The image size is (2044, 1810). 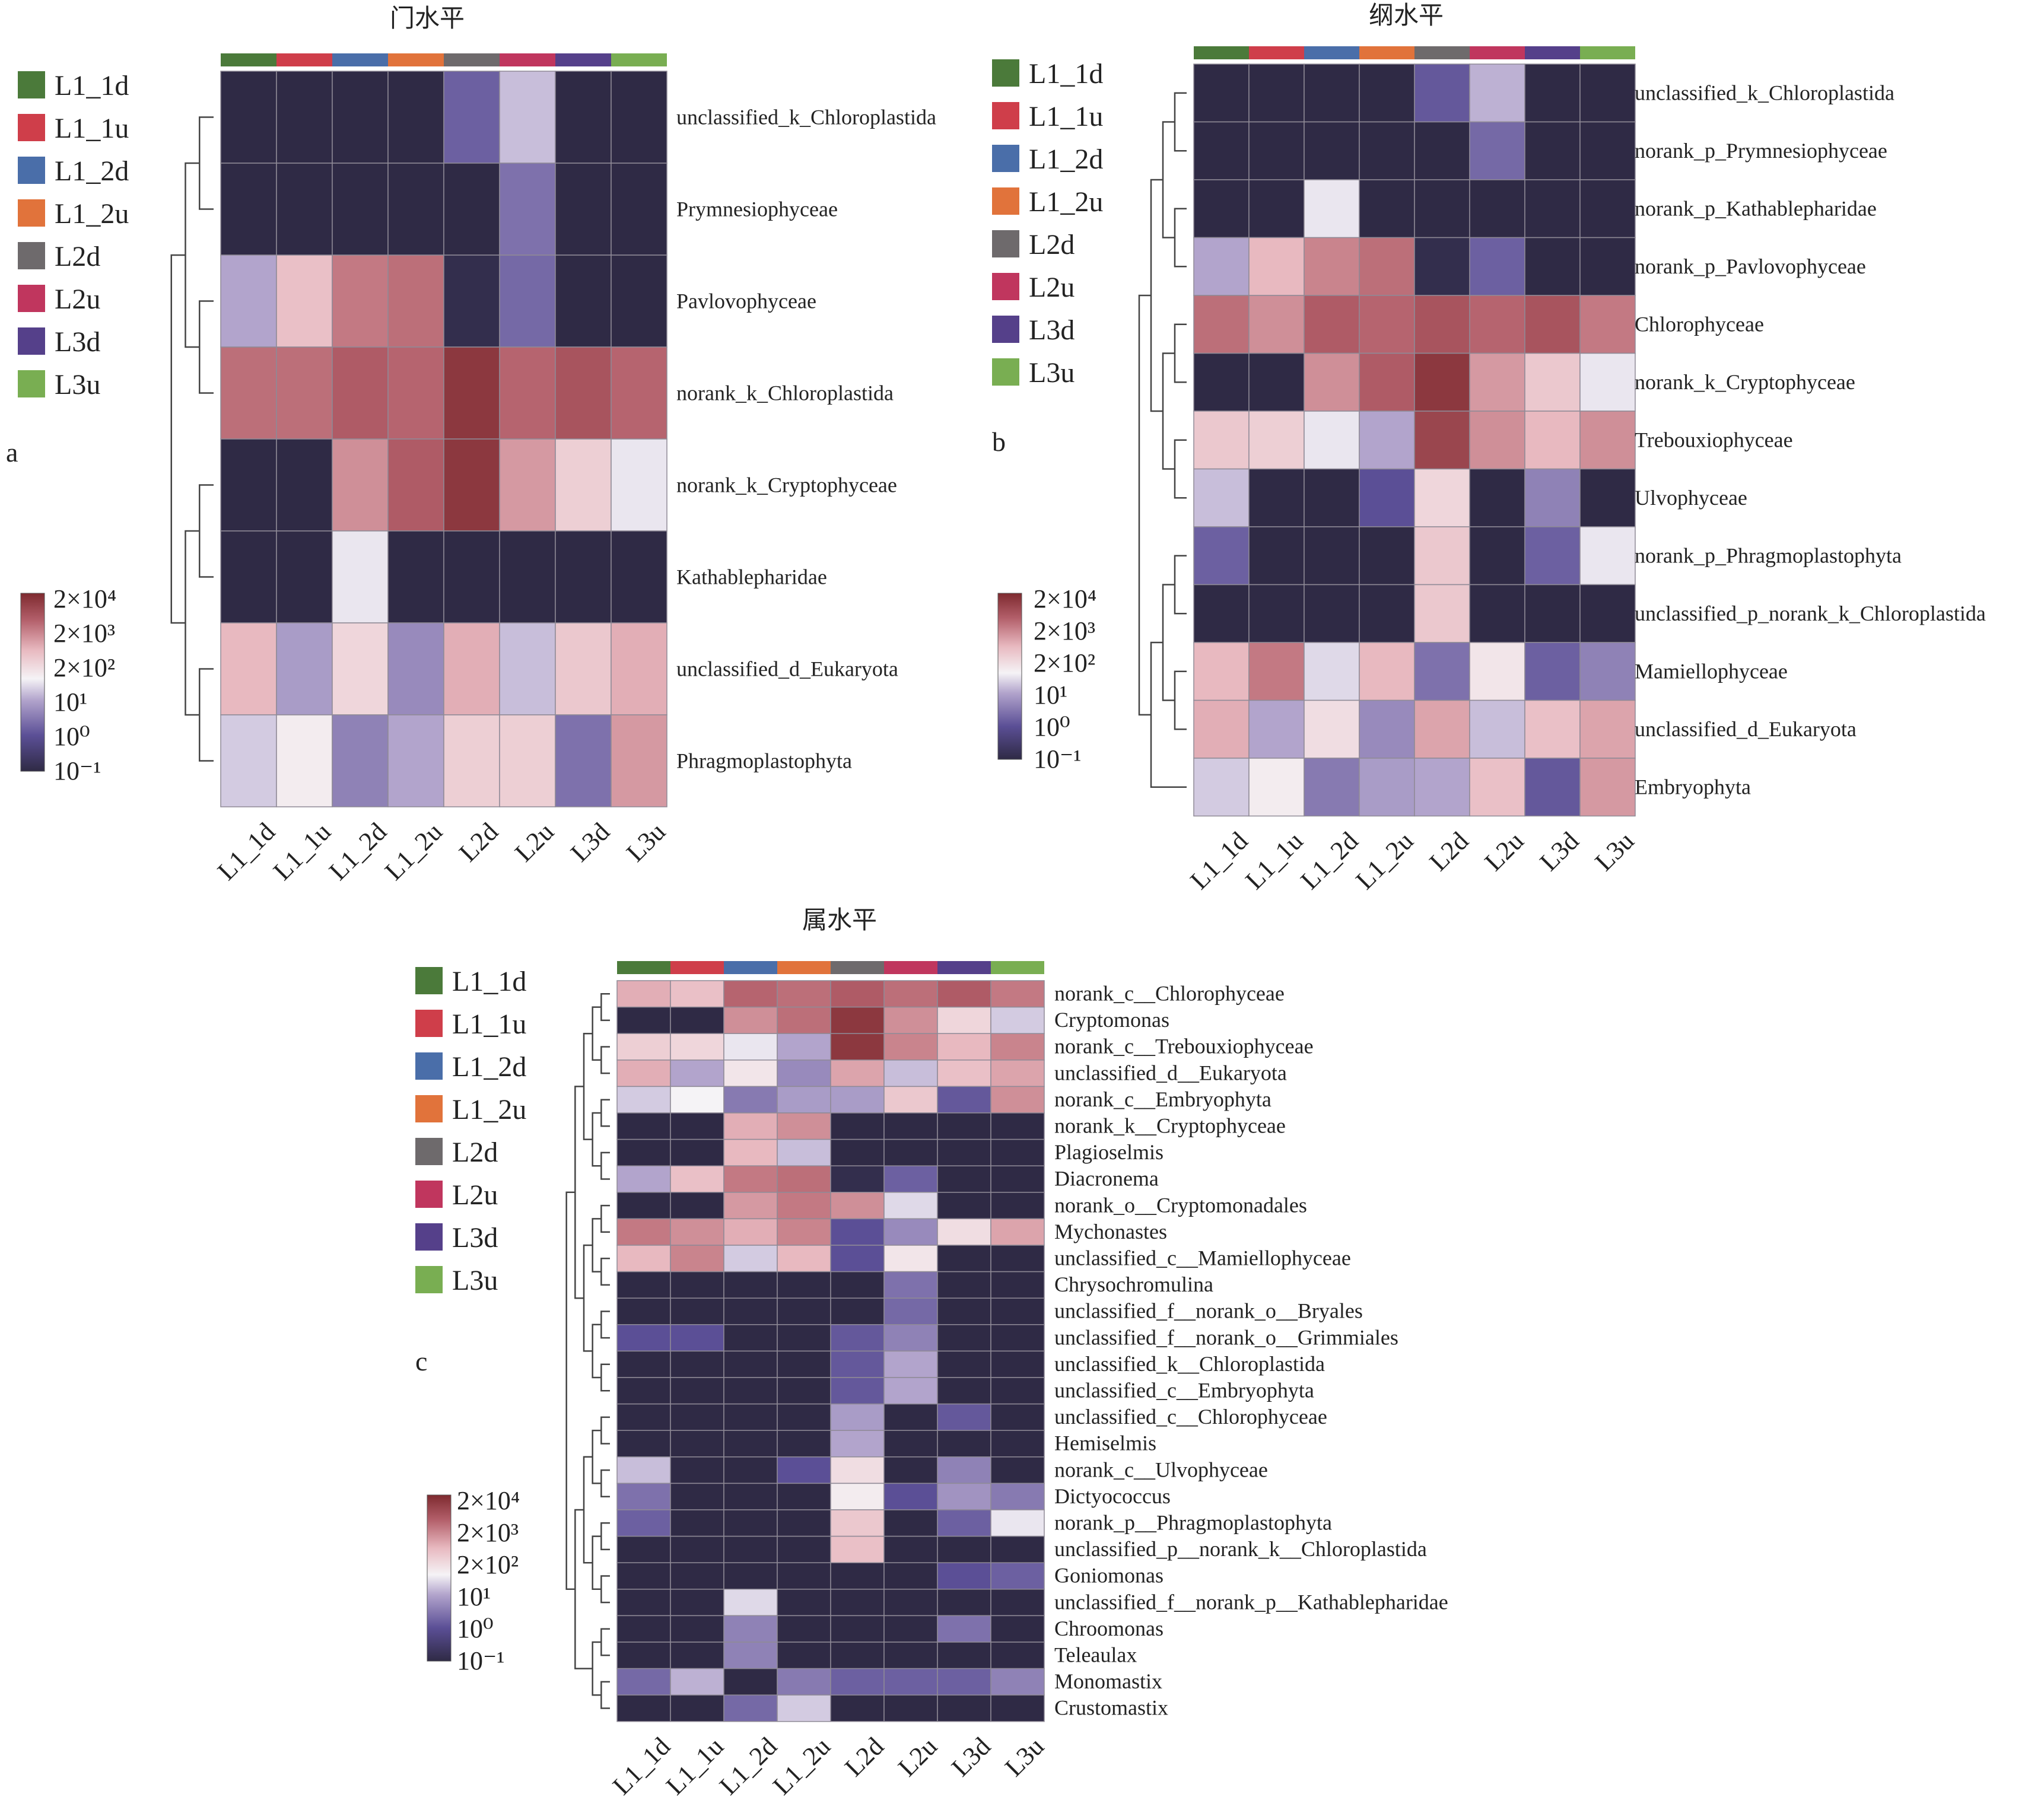 What do you see at coordinates (746, 301) in the screenshot?
I see `row-label: Pavlovophyceae` at bounding box center [746, 301].